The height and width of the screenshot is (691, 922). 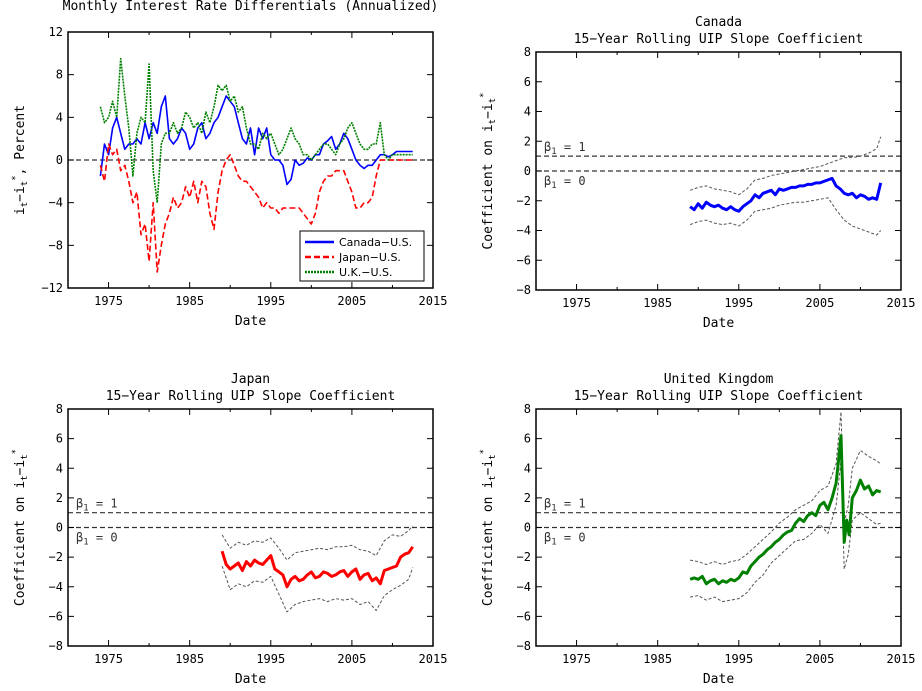 I want to click on legend-label: Japan−U.S., so click(x=369, y=257).